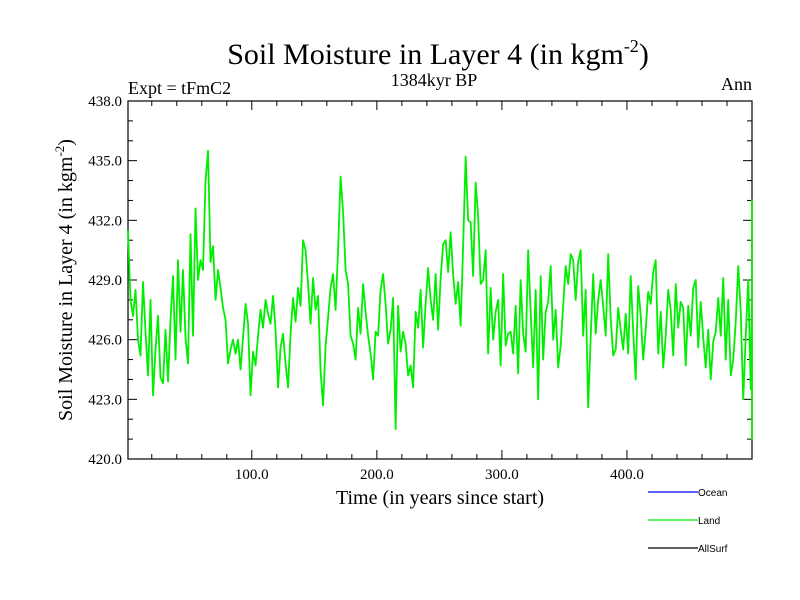  What do you see at coordinates (179, 88) in the screenshot?
I see `experiment-label: Expt = tFmC2` at bounding box center [179, 88].